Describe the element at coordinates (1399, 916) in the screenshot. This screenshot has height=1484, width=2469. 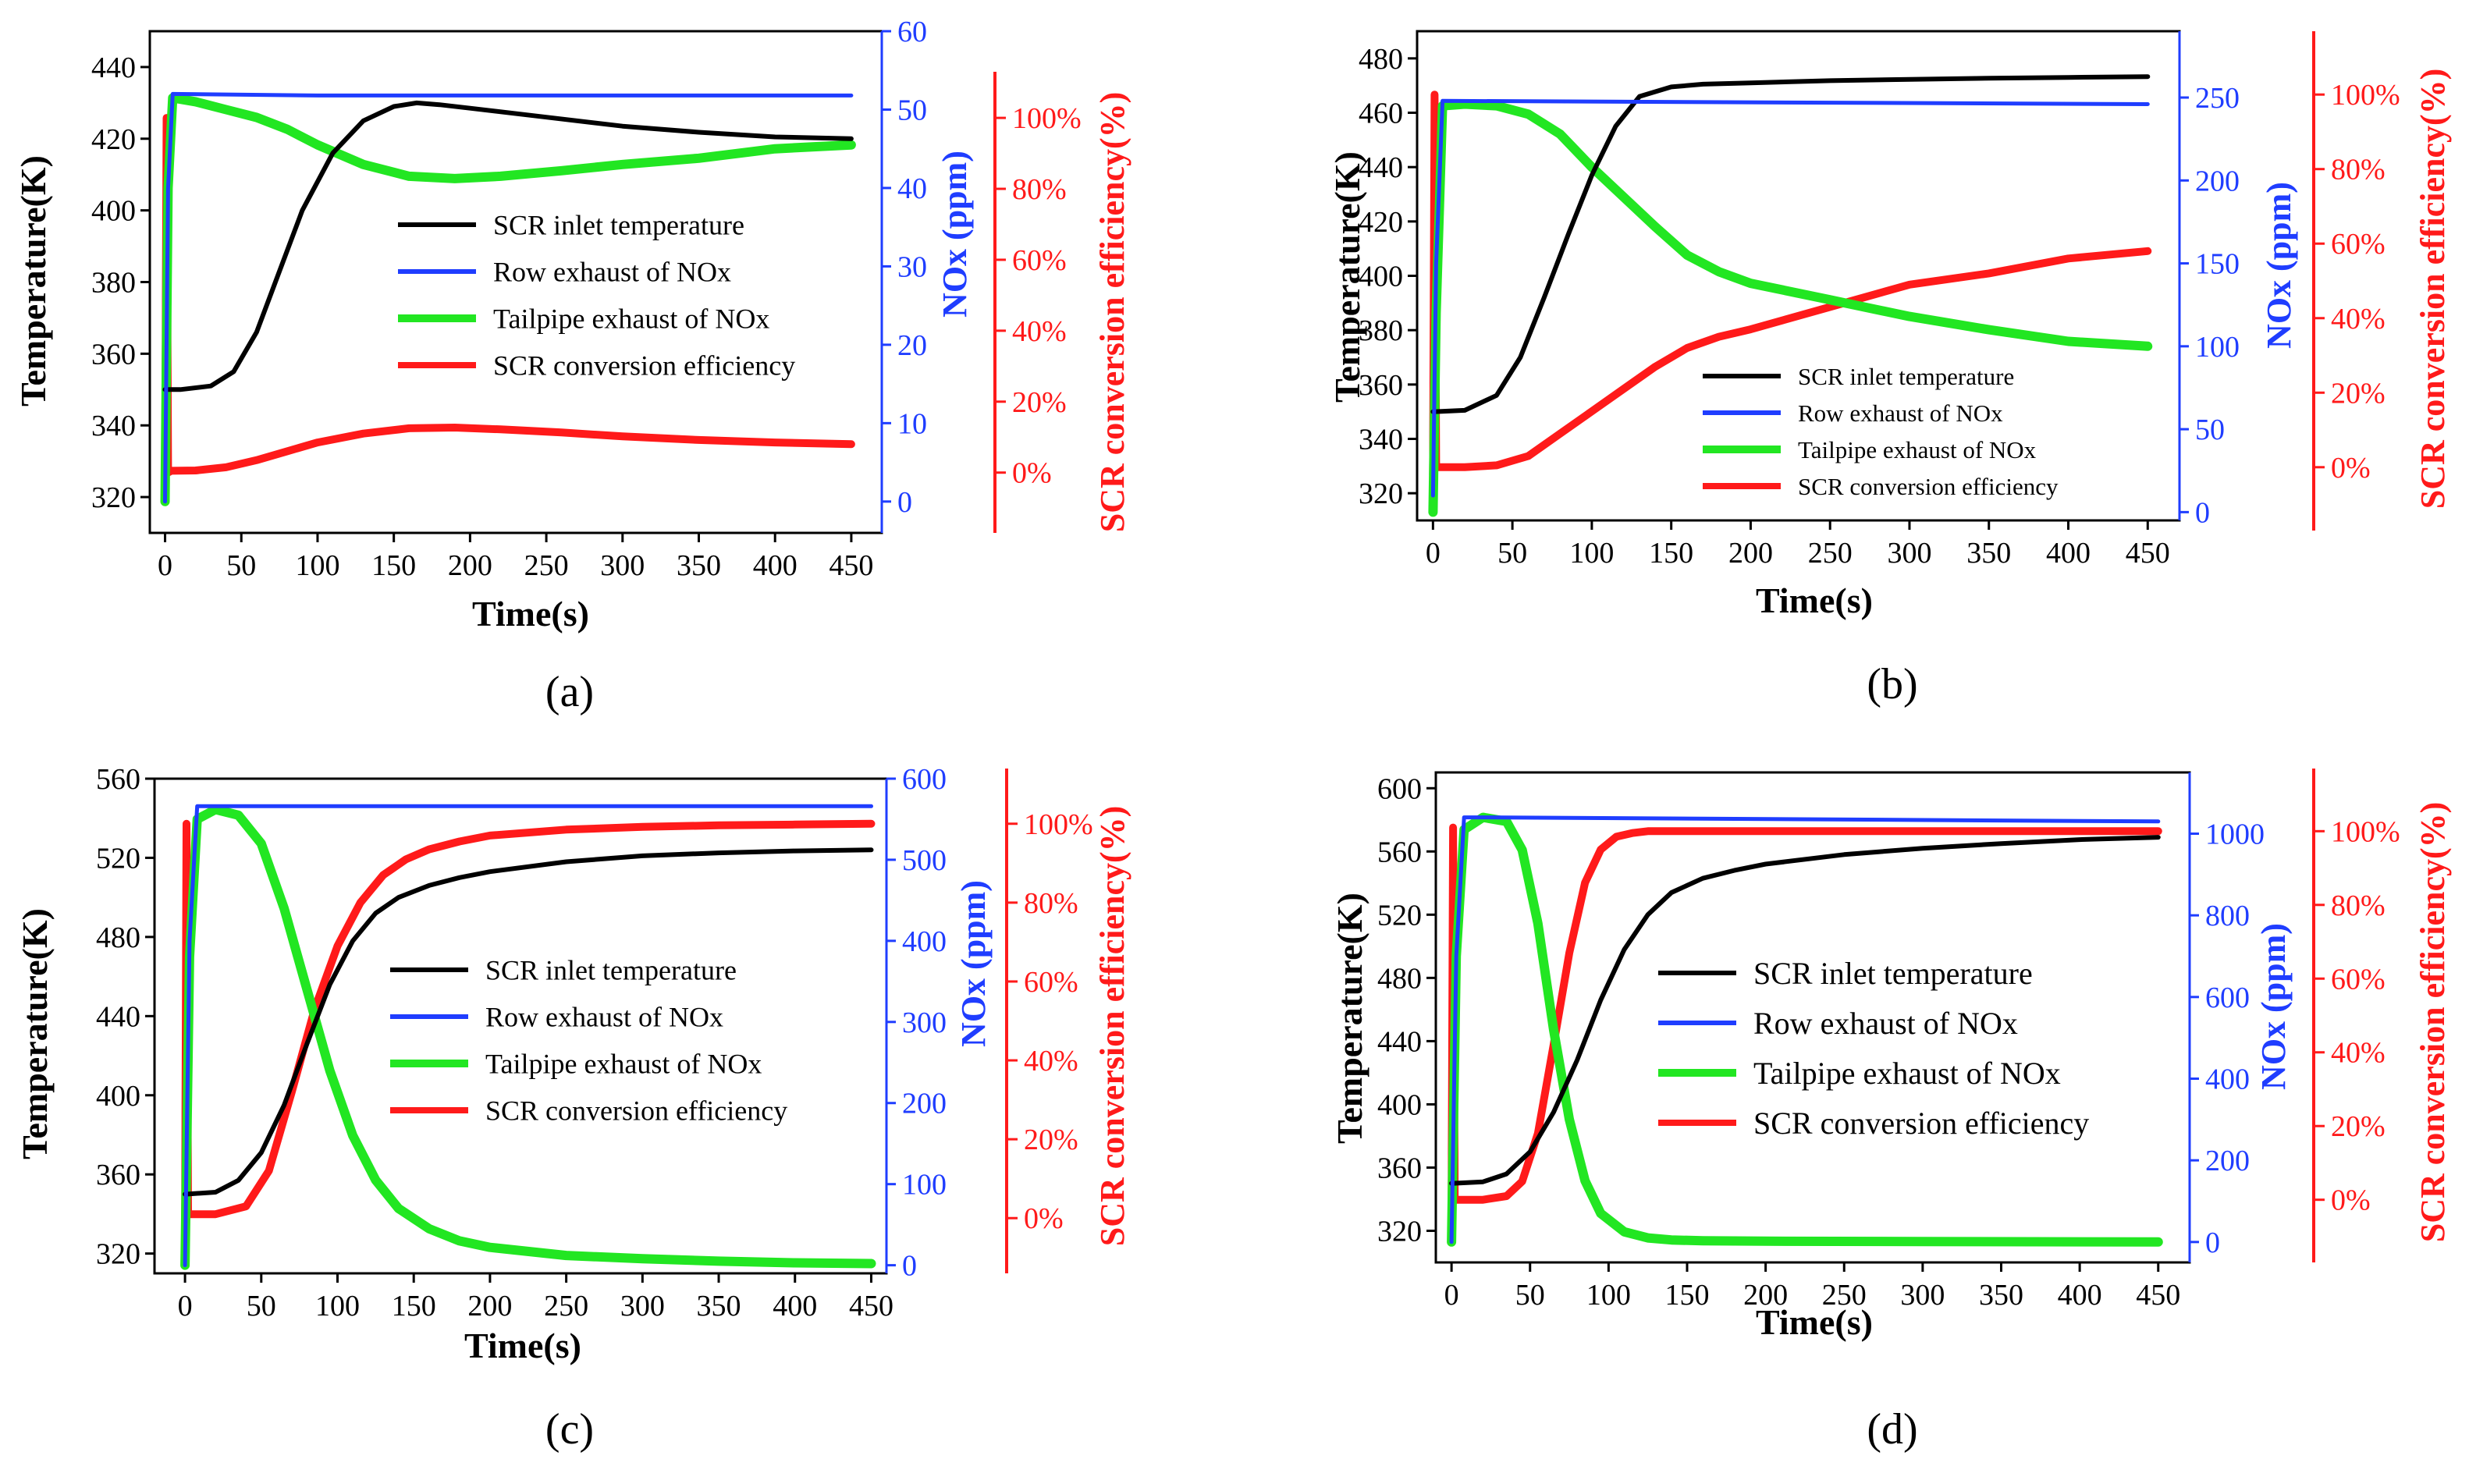
I see `y-tick-label: 520` at that location.